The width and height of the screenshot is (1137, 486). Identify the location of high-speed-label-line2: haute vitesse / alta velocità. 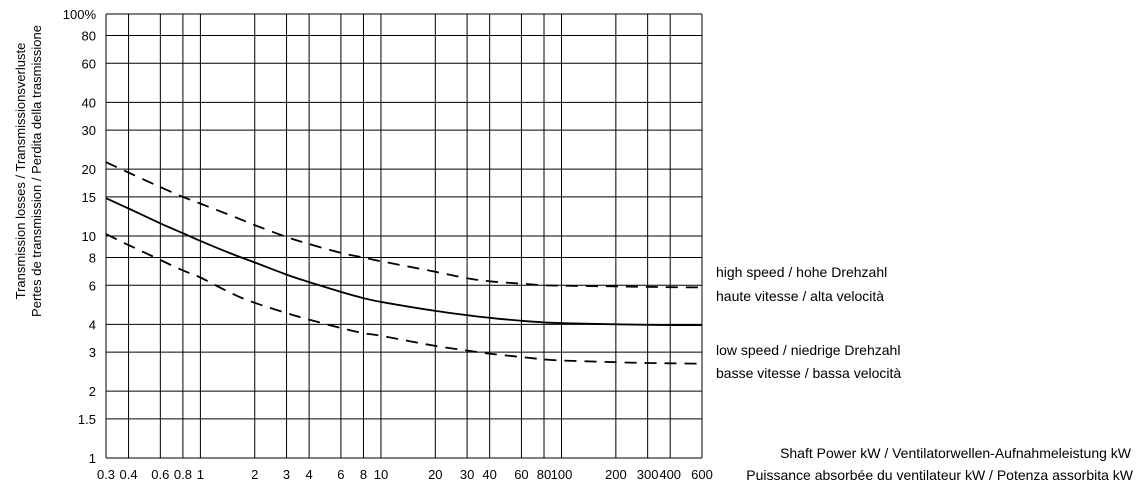
(800, 296).